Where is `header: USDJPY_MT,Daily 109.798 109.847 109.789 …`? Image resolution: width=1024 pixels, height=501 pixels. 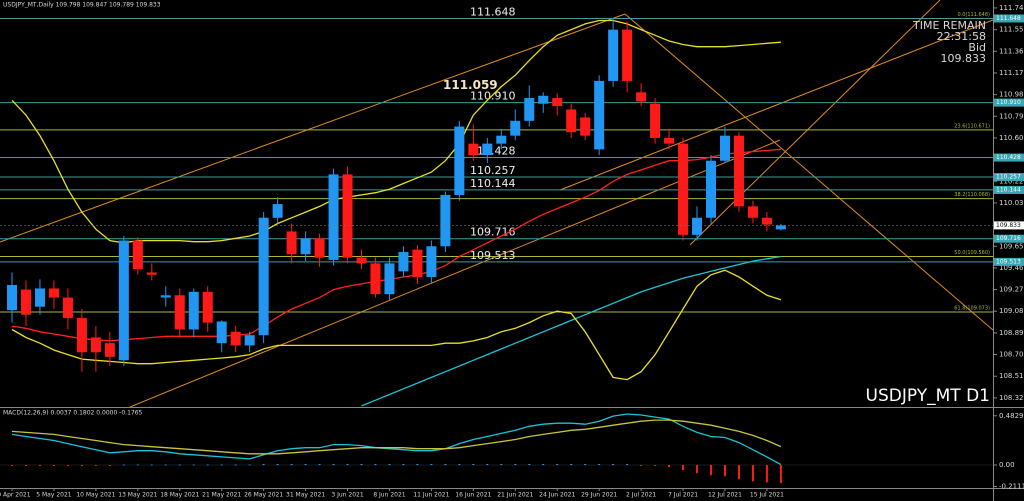
header: USDJPY_MT,Daily 109.798 109.847 109.789 … is located at coordinates (82, 5).